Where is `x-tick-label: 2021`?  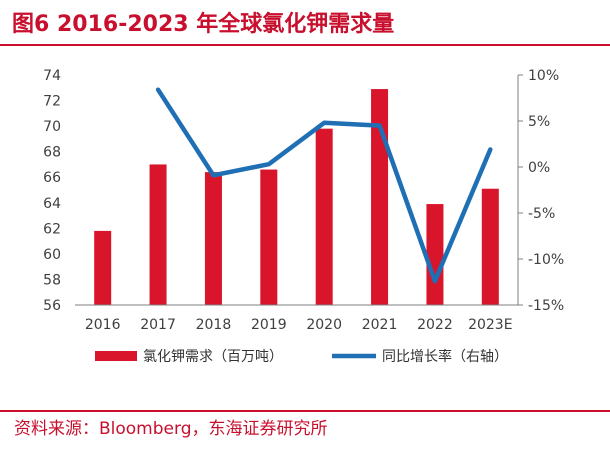 x-tick-label: 2021 is located at coordinates (380, 325).